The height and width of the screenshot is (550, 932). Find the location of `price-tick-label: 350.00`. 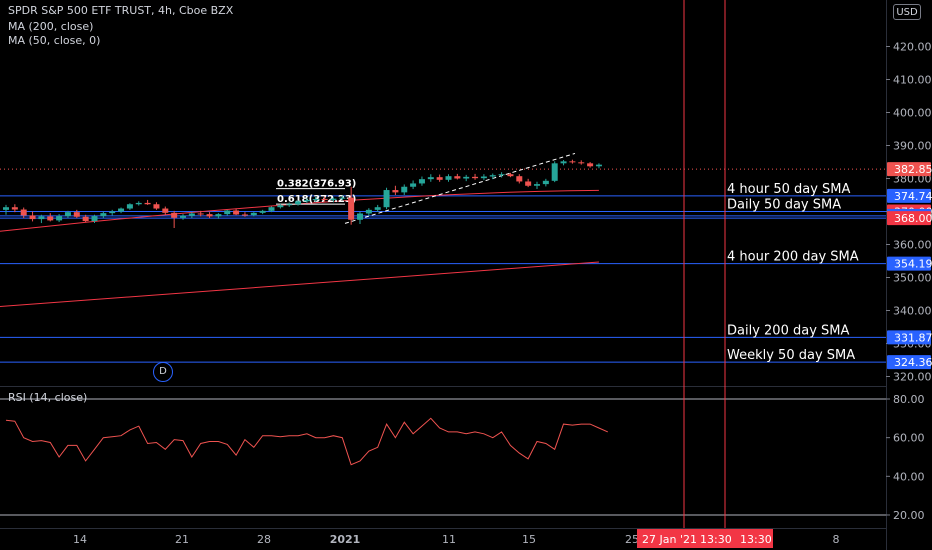

price-tick-label: 350.00 is located at coordinates (912, 278).